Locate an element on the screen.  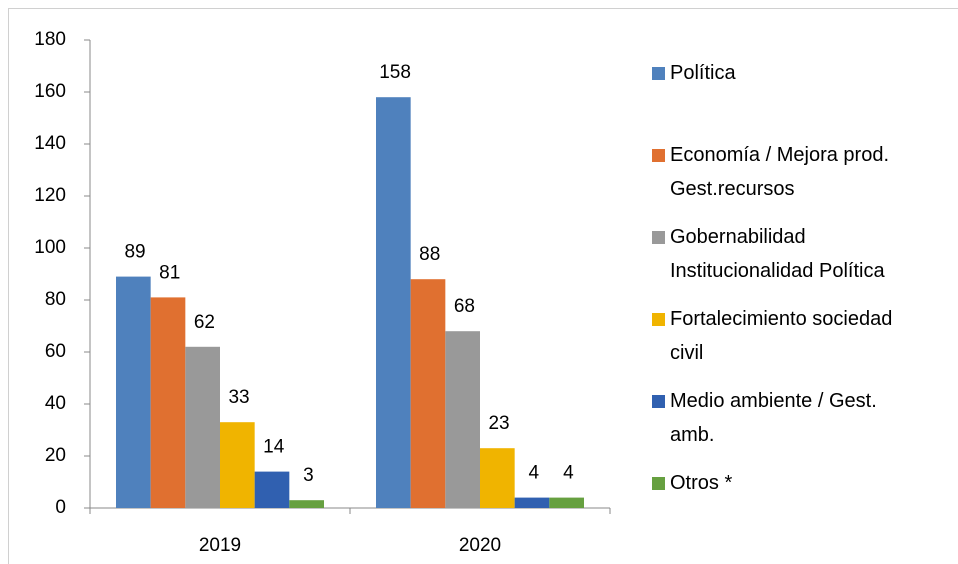
legend-entry: Otros * is located at coordinates (786, 483).